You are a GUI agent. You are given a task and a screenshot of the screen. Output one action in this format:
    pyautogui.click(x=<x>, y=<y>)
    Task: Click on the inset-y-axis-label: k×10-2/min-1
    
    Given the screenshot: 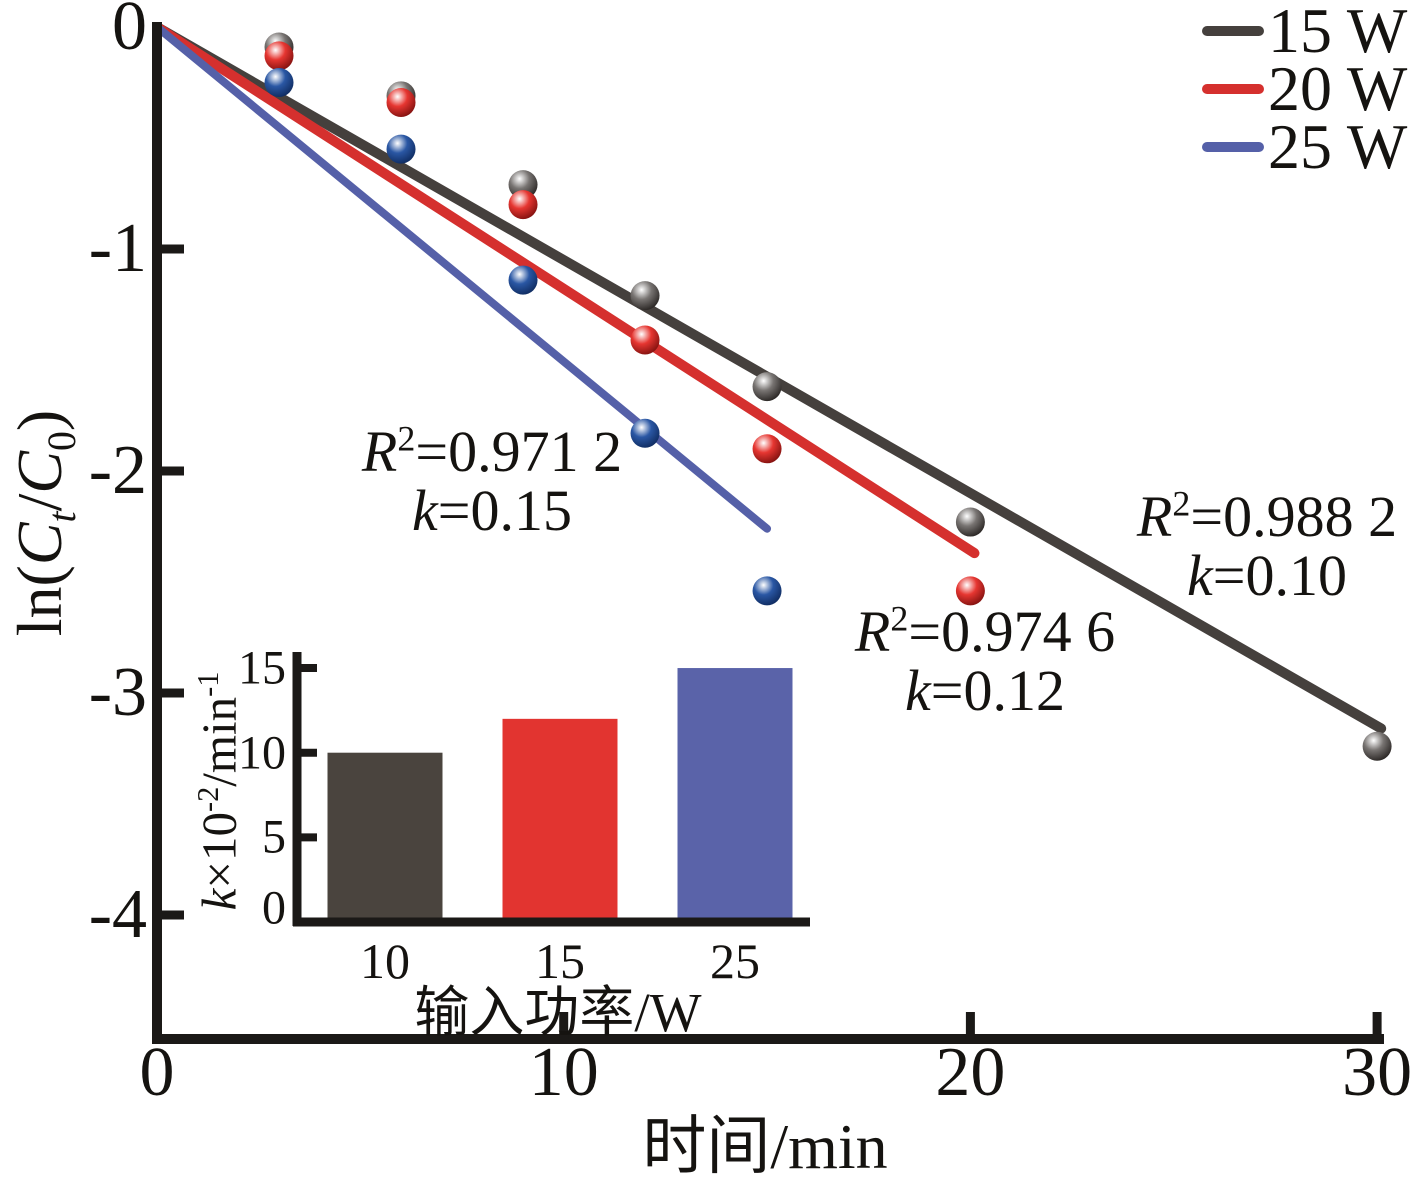 What is the action you would take?
    pyautogui.click(x=219, y=791)
    